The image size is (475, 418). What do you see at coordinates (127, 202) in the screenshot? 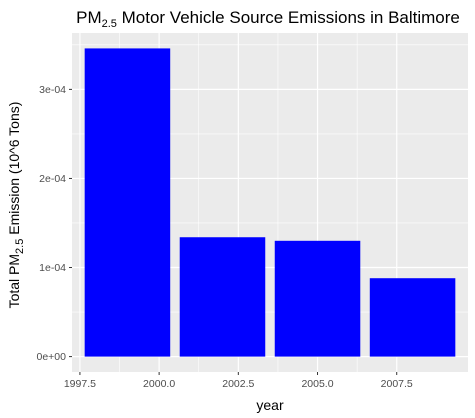
I see `bar-1999` at bounding box center [127, 202].